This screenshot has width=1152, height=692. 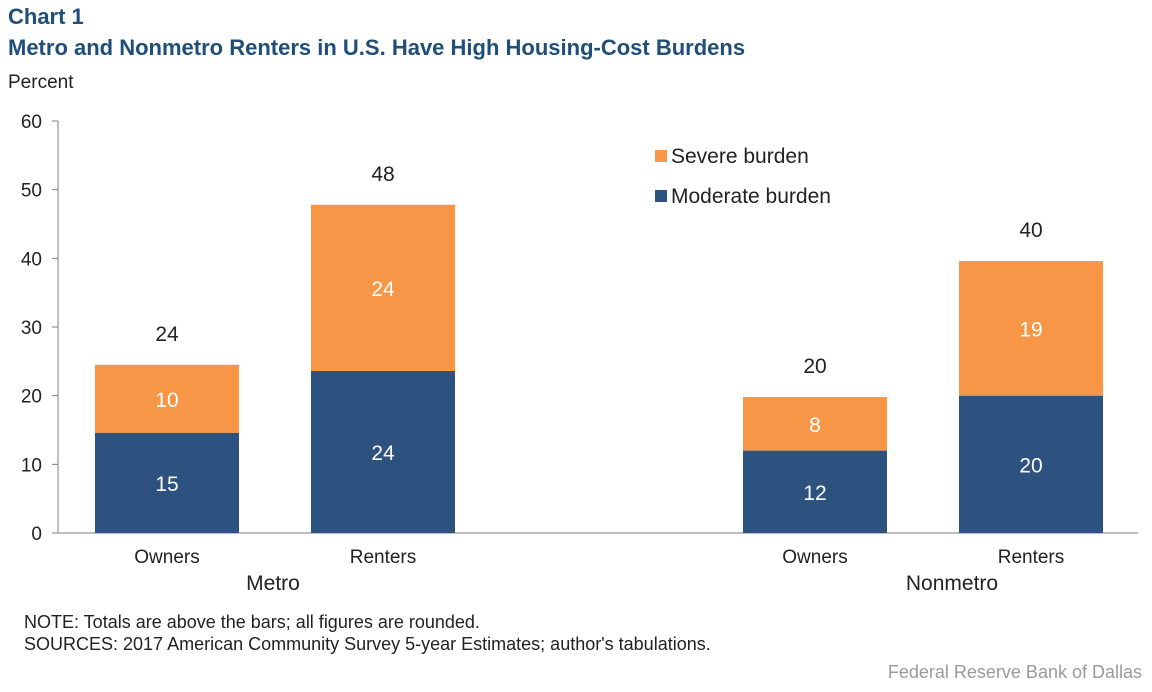 I want to click on legend-label: Severe burden, so click(x=740, y=156).